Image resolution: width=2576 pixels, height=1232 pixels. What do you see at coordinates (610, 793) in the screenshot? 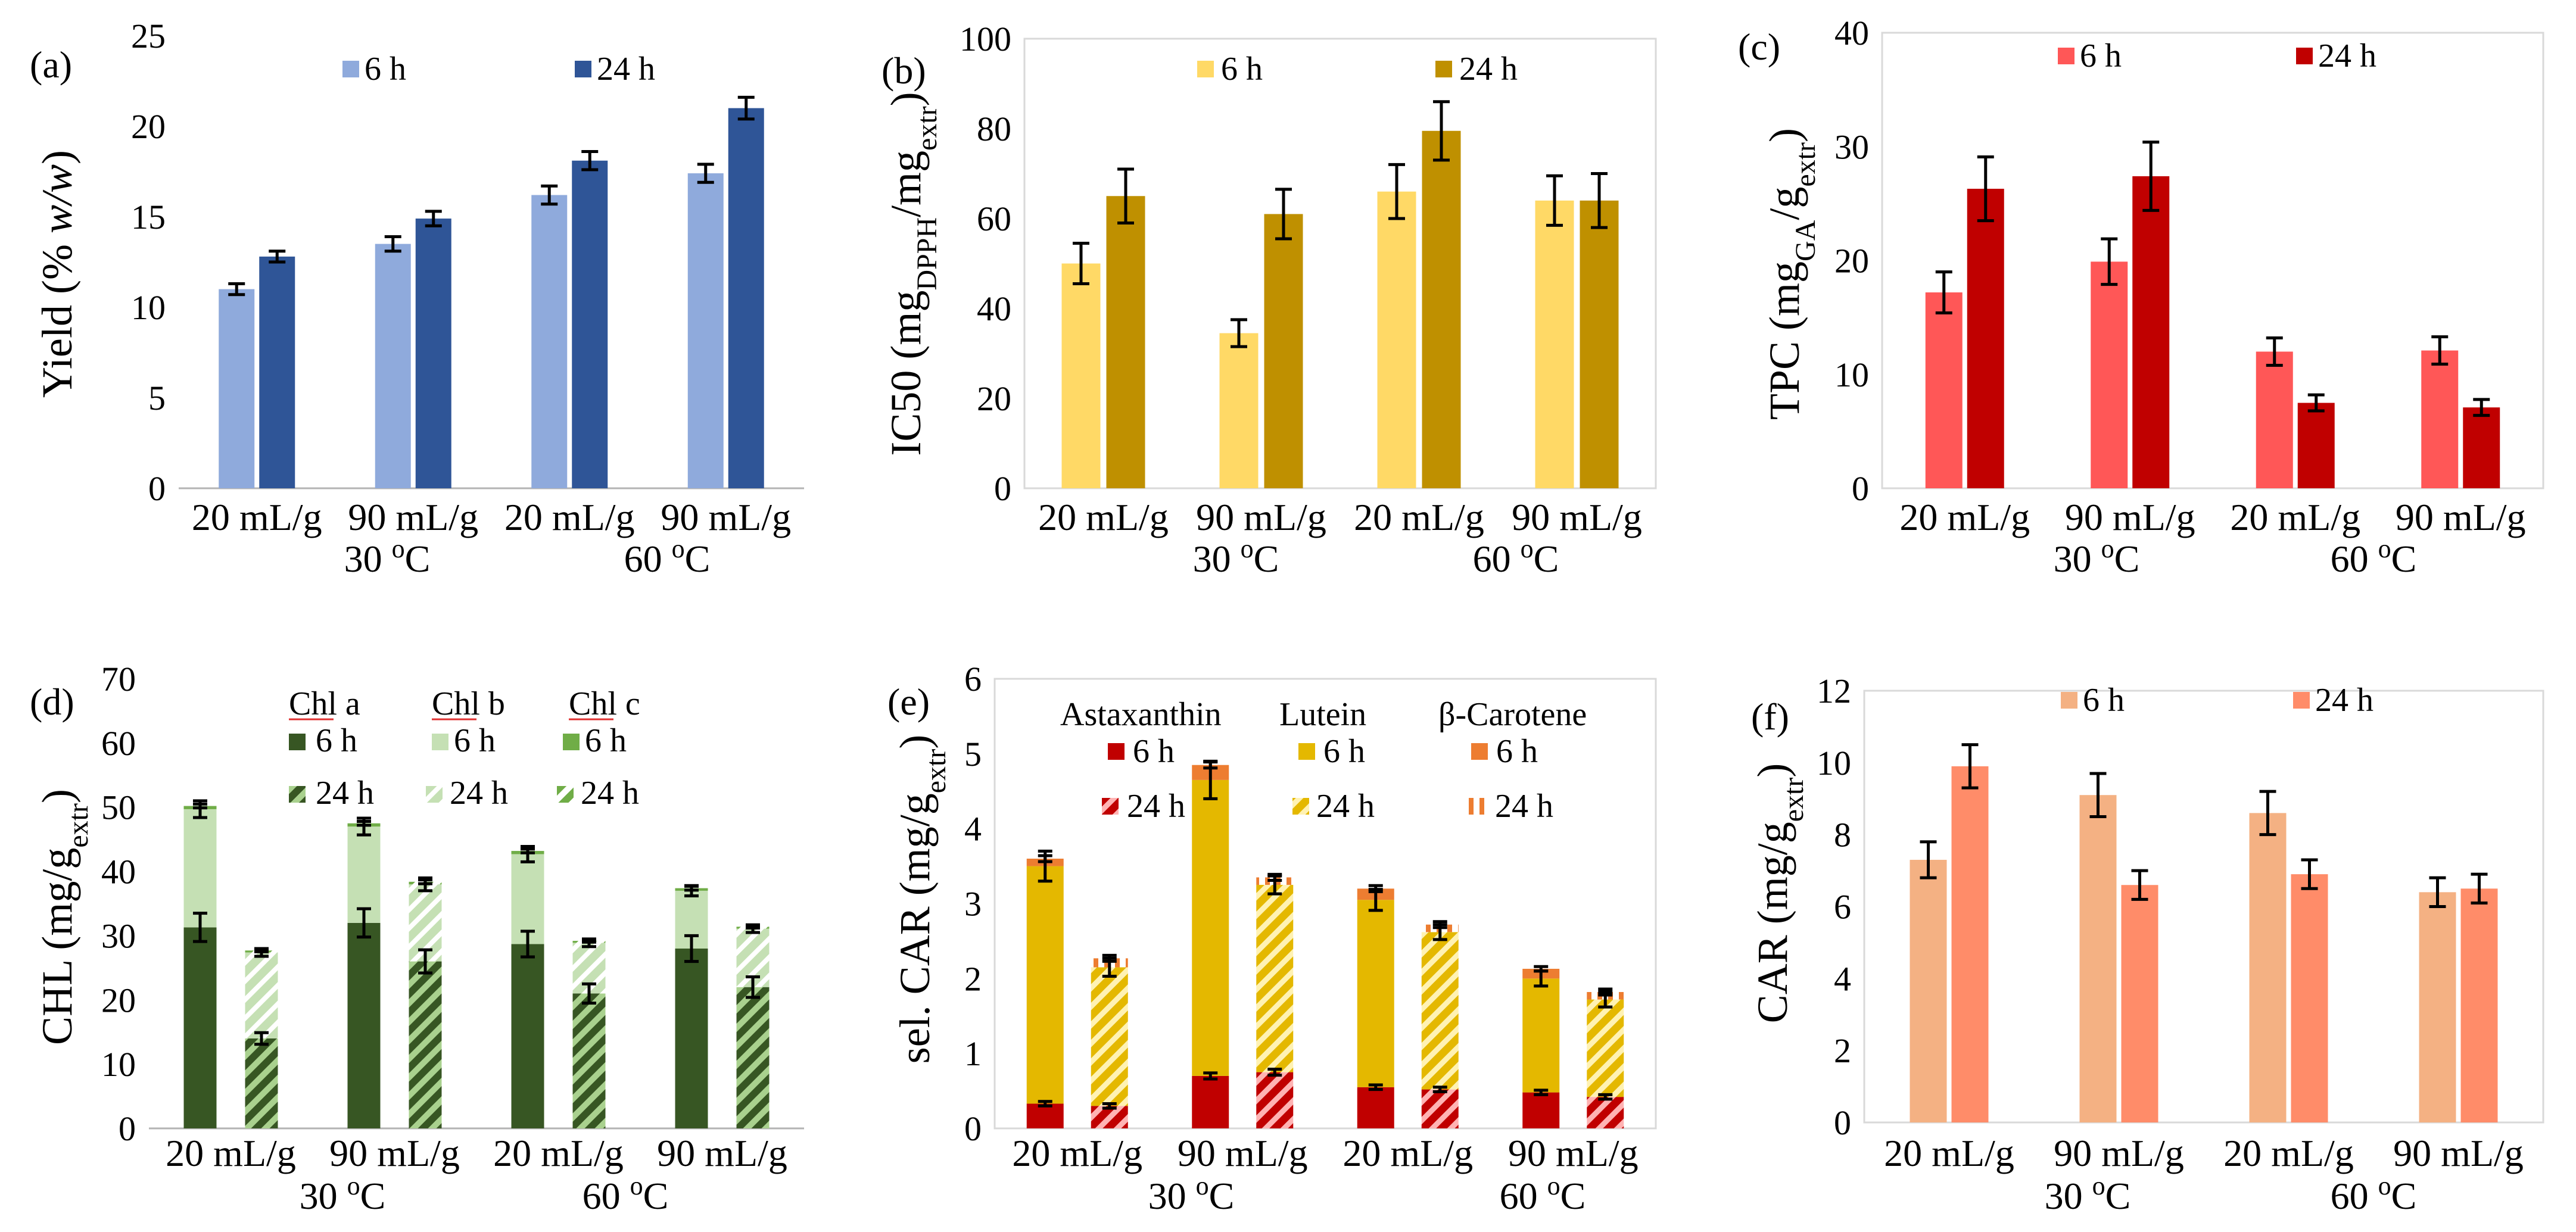
I see `legend-label-chlc-24h: 24 h` at bounding box center [610, 793].